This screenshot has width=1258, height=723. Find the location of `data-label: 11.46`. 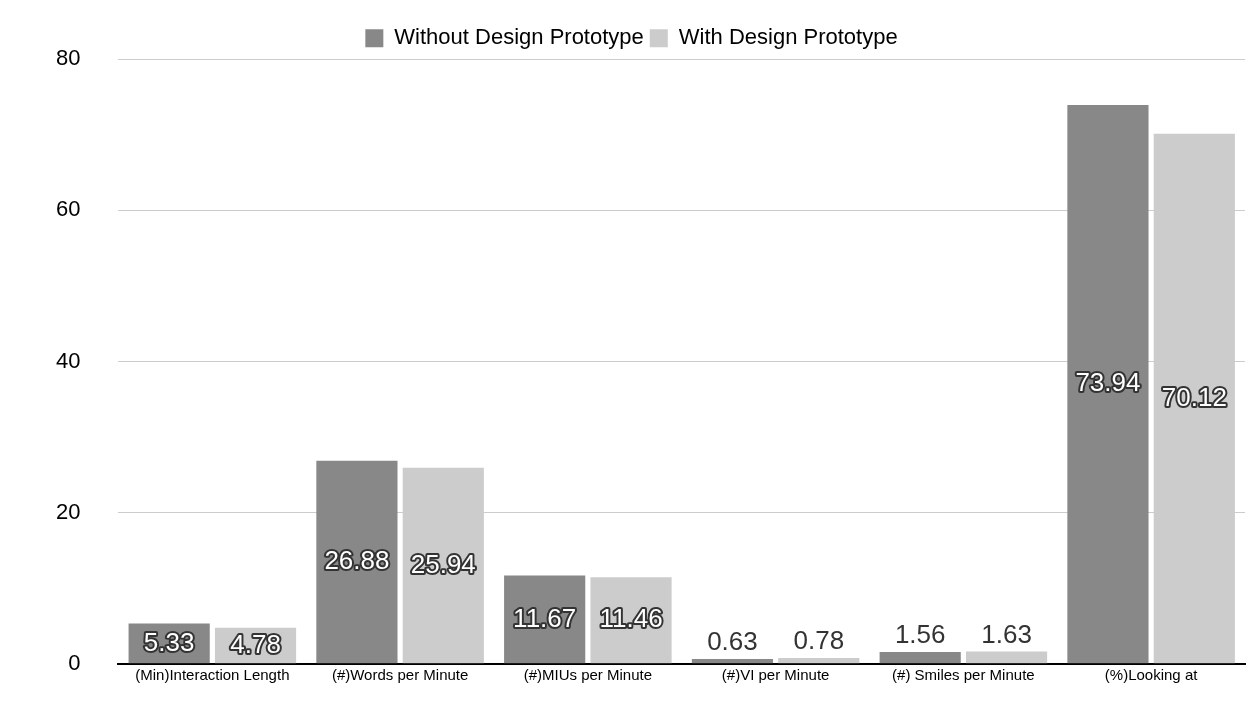

data-label: 11.46 is located at coordinates (631, 618).